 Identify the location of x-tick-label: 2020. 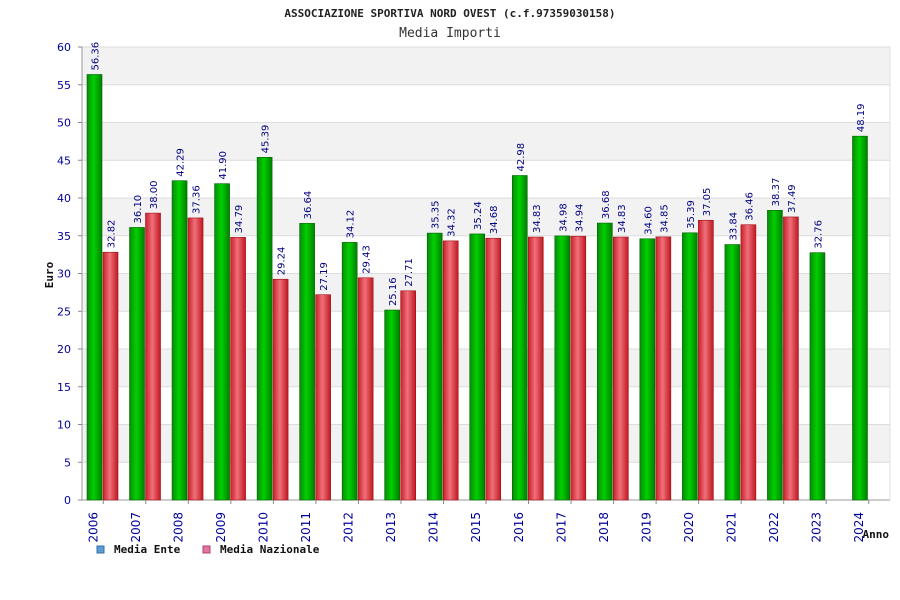
(689, 527).